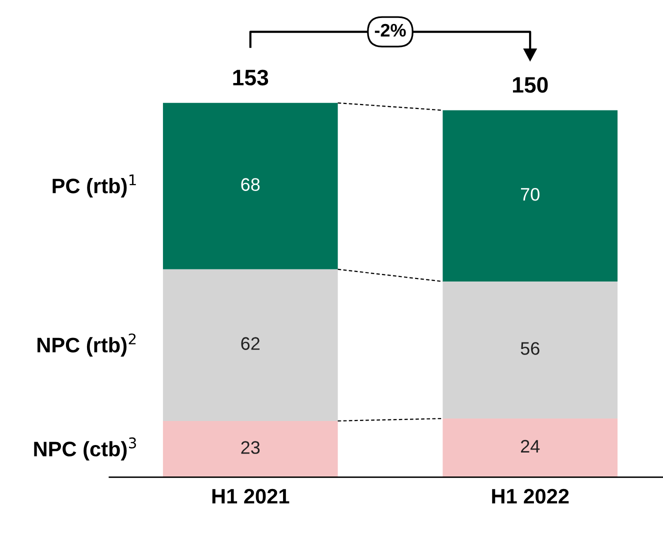 This screenshot has width=663, height=535. I want to click on data-label: 24, so click(530, 446).